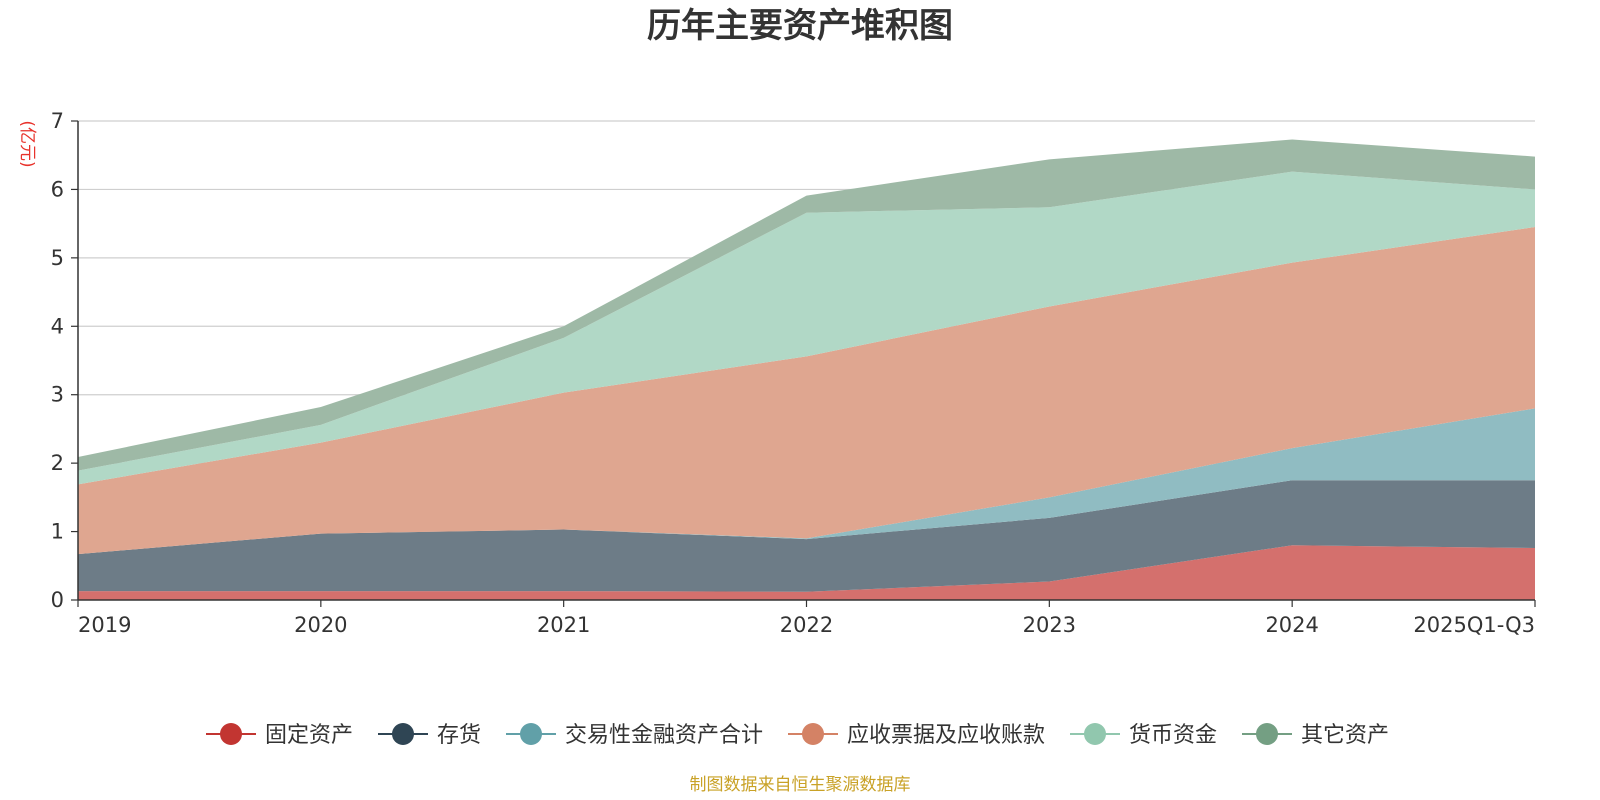 The image size is (1600, 800). Describe the element at coordinates (320, 625) in the screenshot. I see `x-tick-label-1: 2020` at that location.